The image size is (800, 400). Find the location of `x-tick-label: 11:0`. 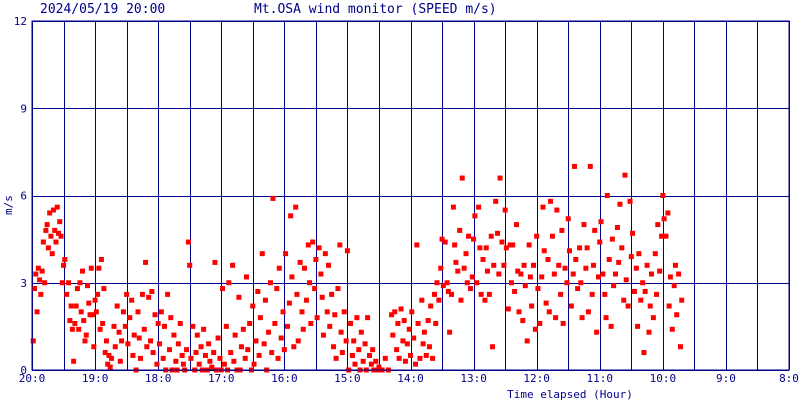

x-tick-label: 11:0 is located at coordinates (600, 378).